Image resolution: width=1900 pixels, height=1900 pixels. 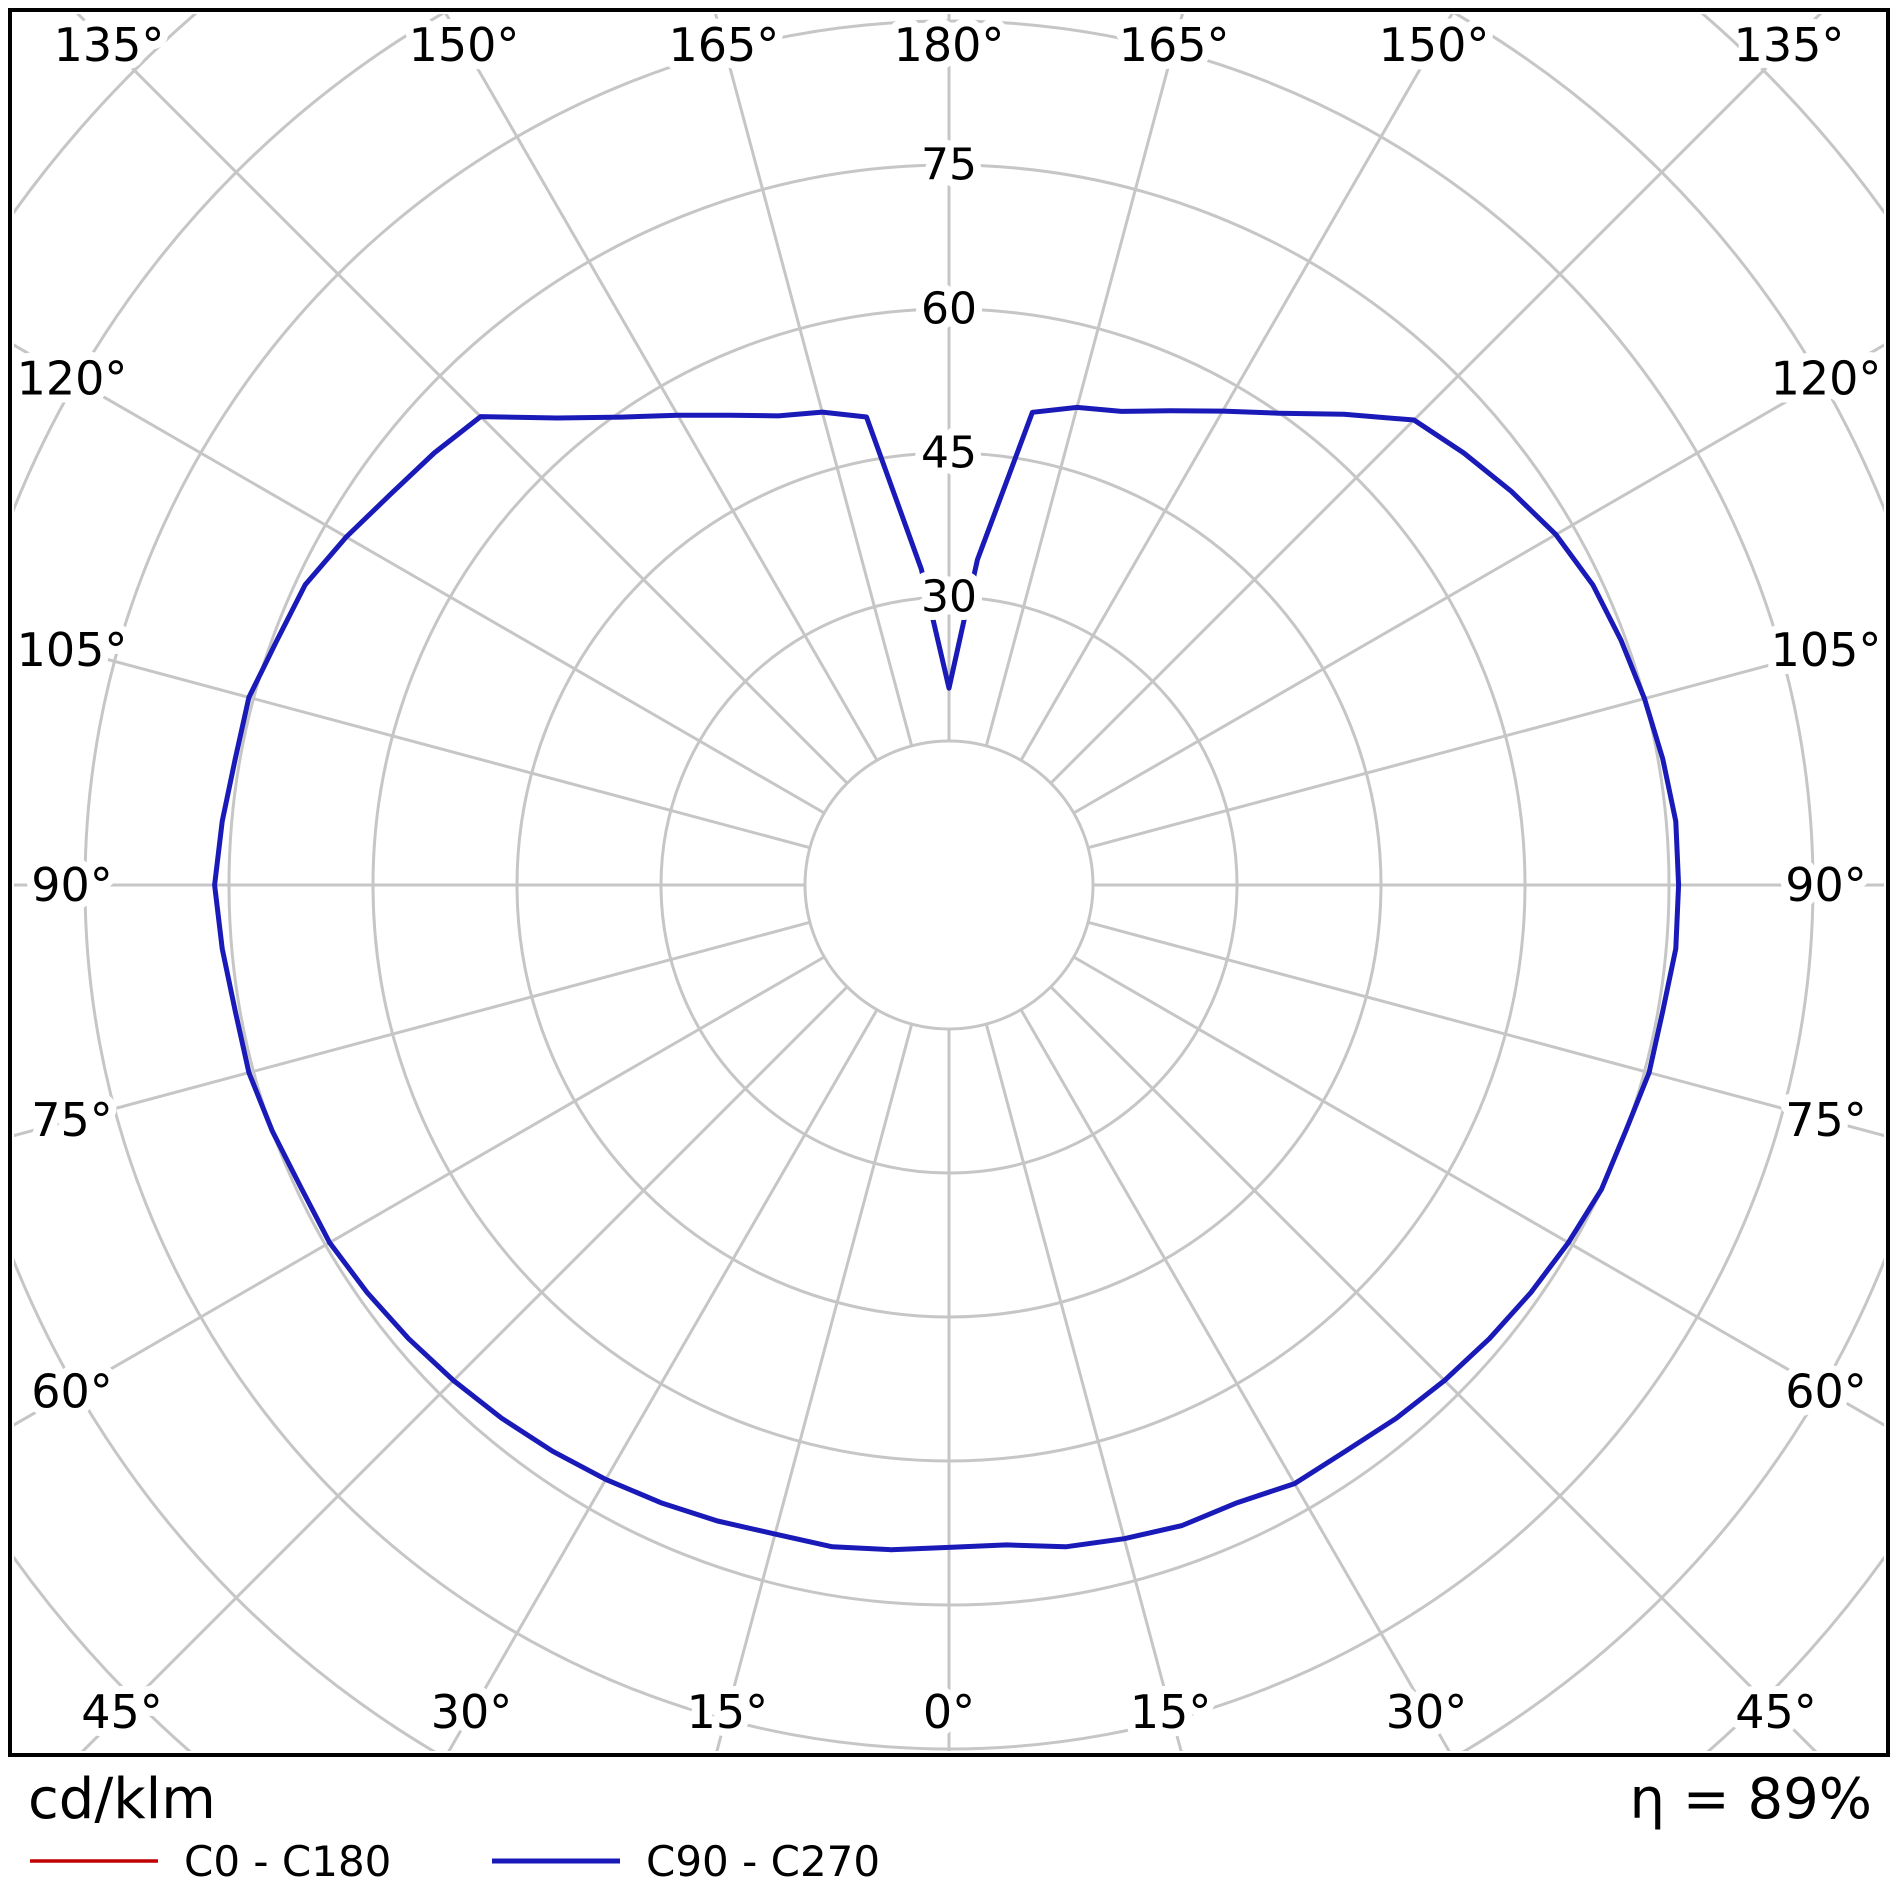 What do you see at coordinates (122, 1799) in the screenshot?
I see `units-label: cd/klm` at bounding box center [122, 1799].